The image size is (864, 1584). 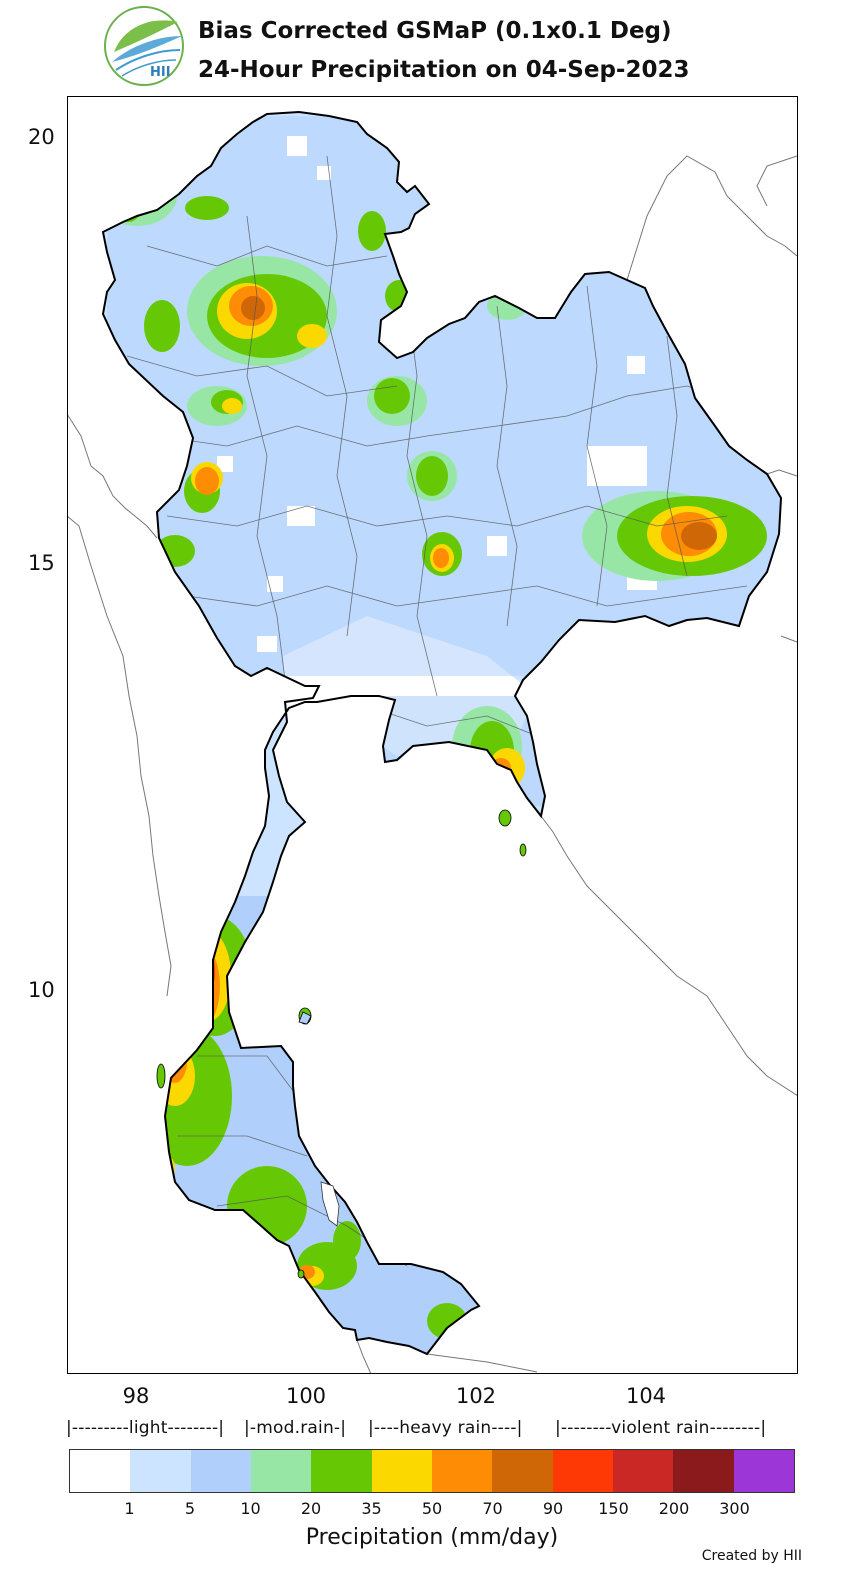 I want to click on title-line-1: Bias Corrected GSMaP (0.1x0.1 Deg), so click(x=435, y=31).